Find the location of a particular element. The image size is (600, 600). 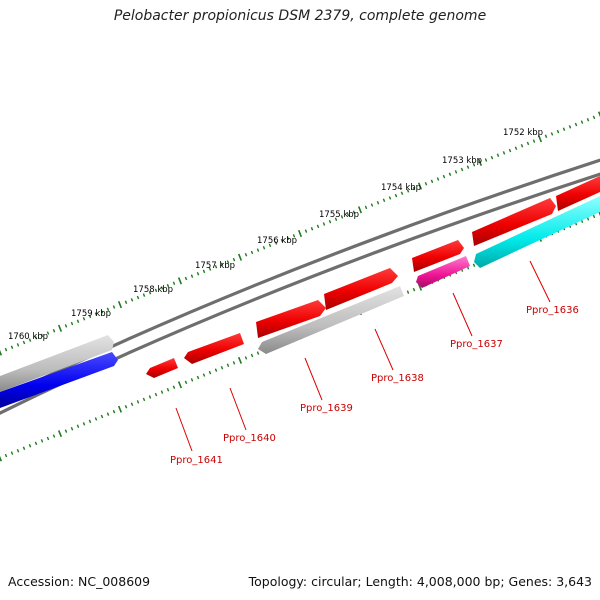

gene-label-ppro-1636: Ppro_1636 is located at coordinates (552, 310).